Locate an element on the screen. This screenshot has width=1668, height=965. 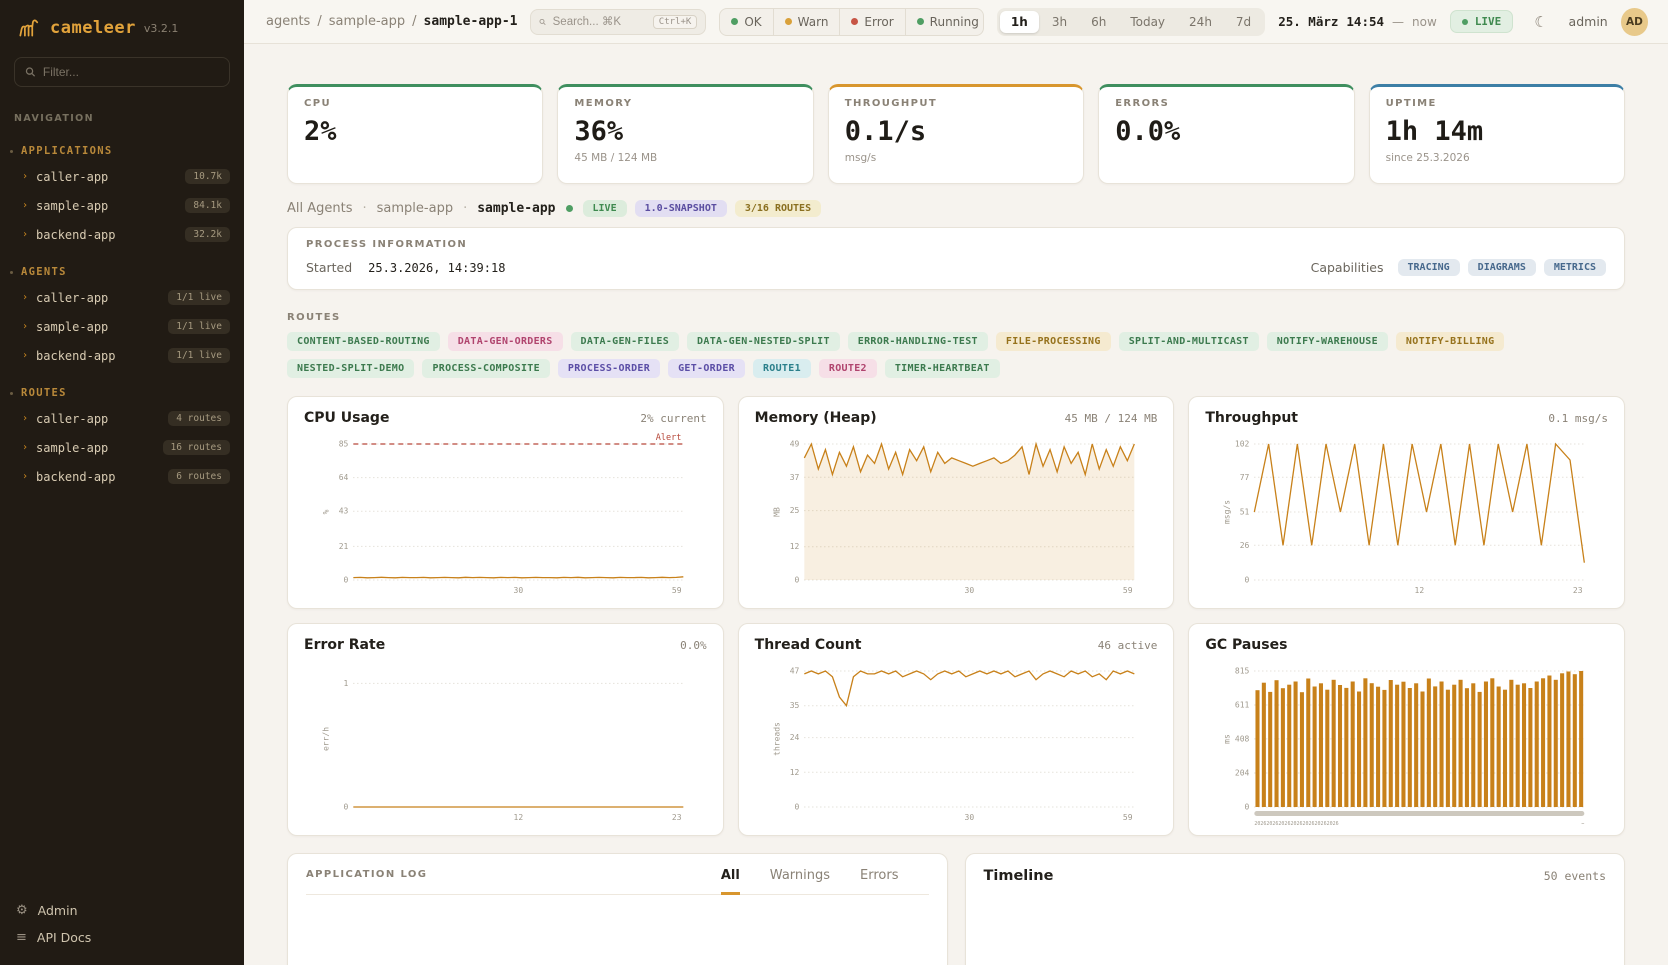
status-filter-chip: OK is located at coordinates (747, 21).